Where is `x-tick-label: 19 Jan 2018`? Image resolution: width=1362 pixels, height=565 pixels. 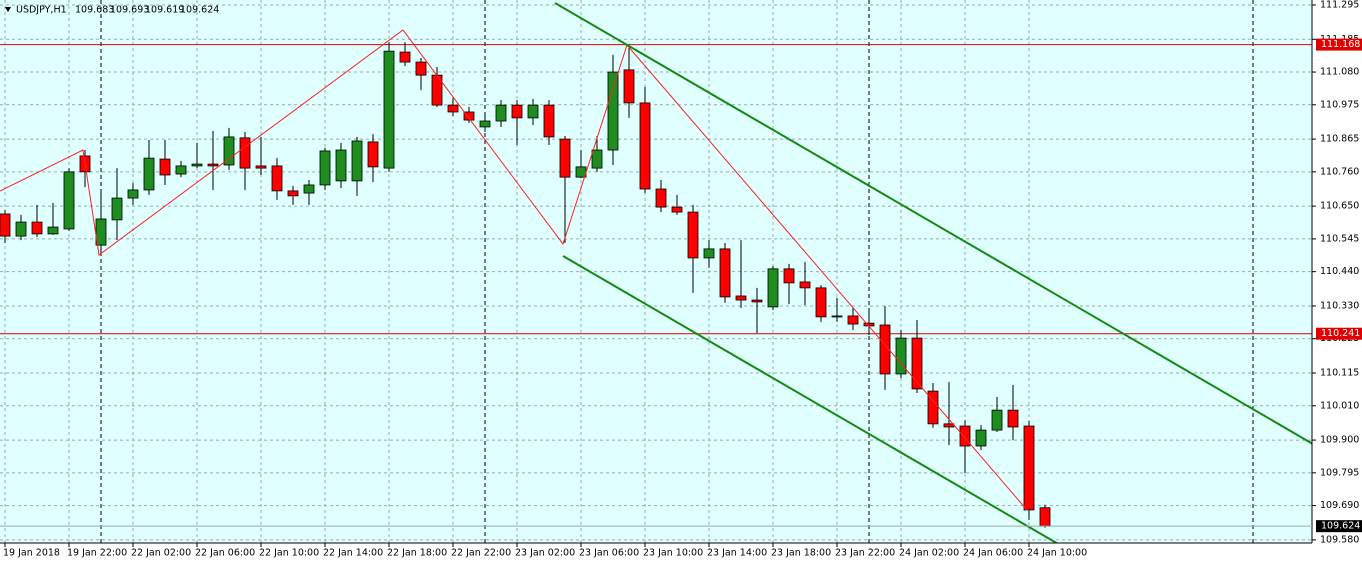
x-tick-label: 19 Jan 2018 is located at coordinates (31, 553).